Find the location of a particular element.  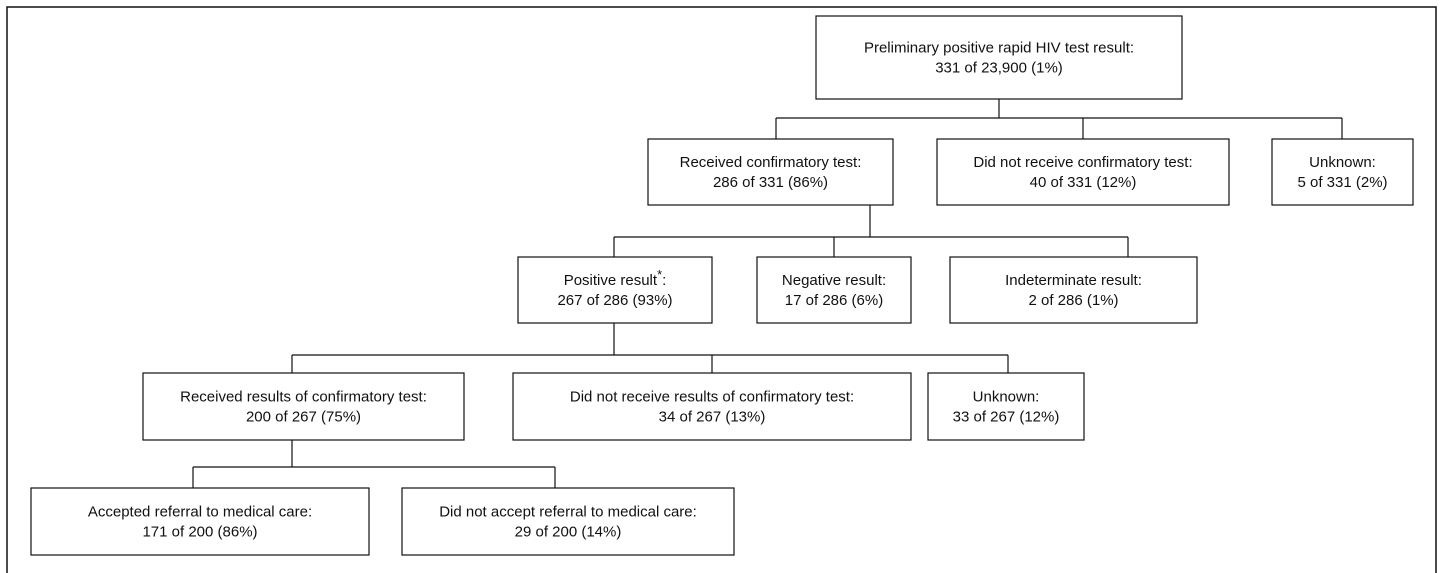

node-title: Did not receive confirmatory test: is located at coordinates (1082, 162).